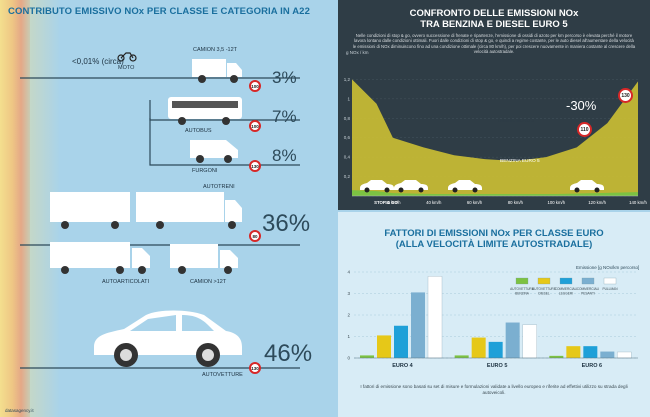 Image resolution: width=650 pixels, height=417 pixels. I want to click on car-label: AUTOVETTURE, so click(222, 375).